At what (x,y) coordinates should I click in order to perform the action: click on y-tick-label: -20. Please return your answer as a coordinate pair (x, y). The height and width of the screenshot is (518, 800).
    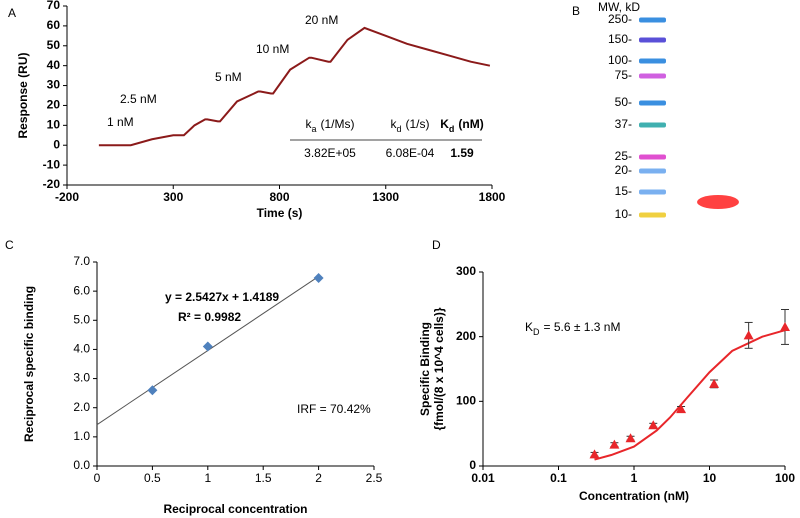
    Looking at the image, I should click on (52, 184).